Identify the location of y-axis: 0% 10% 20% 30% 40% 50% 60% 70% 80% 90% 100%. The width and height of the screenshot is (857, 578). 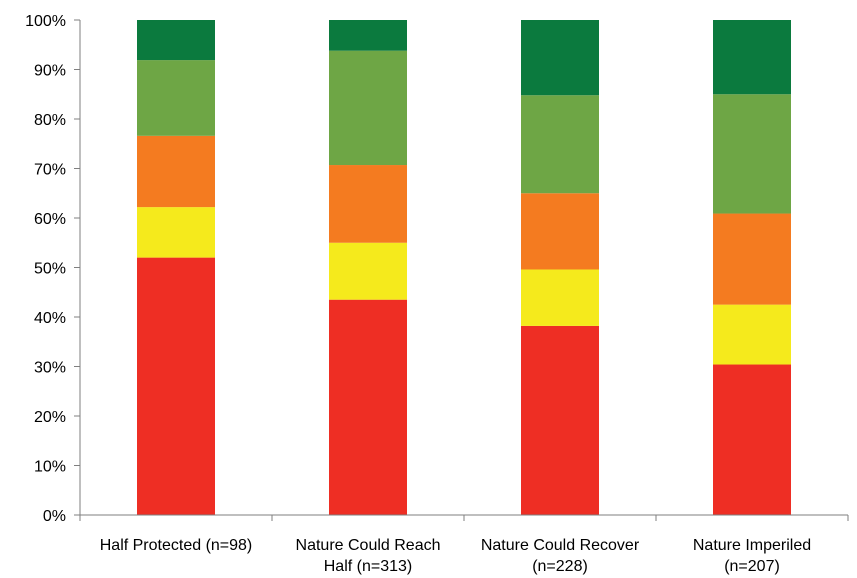
(53, 269).